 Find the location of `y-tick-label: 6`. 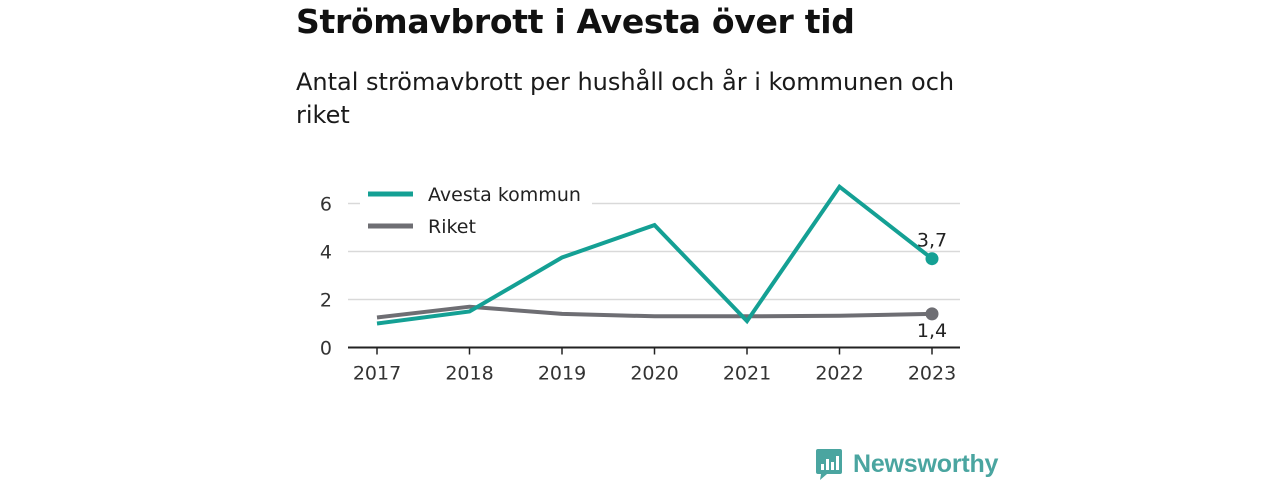

y-tick-label: 6 is located at coordinates (326, 205).